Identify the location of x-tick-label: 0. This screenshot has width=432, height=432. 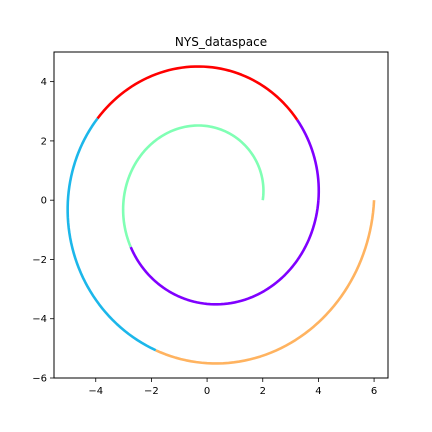
(207, 391).